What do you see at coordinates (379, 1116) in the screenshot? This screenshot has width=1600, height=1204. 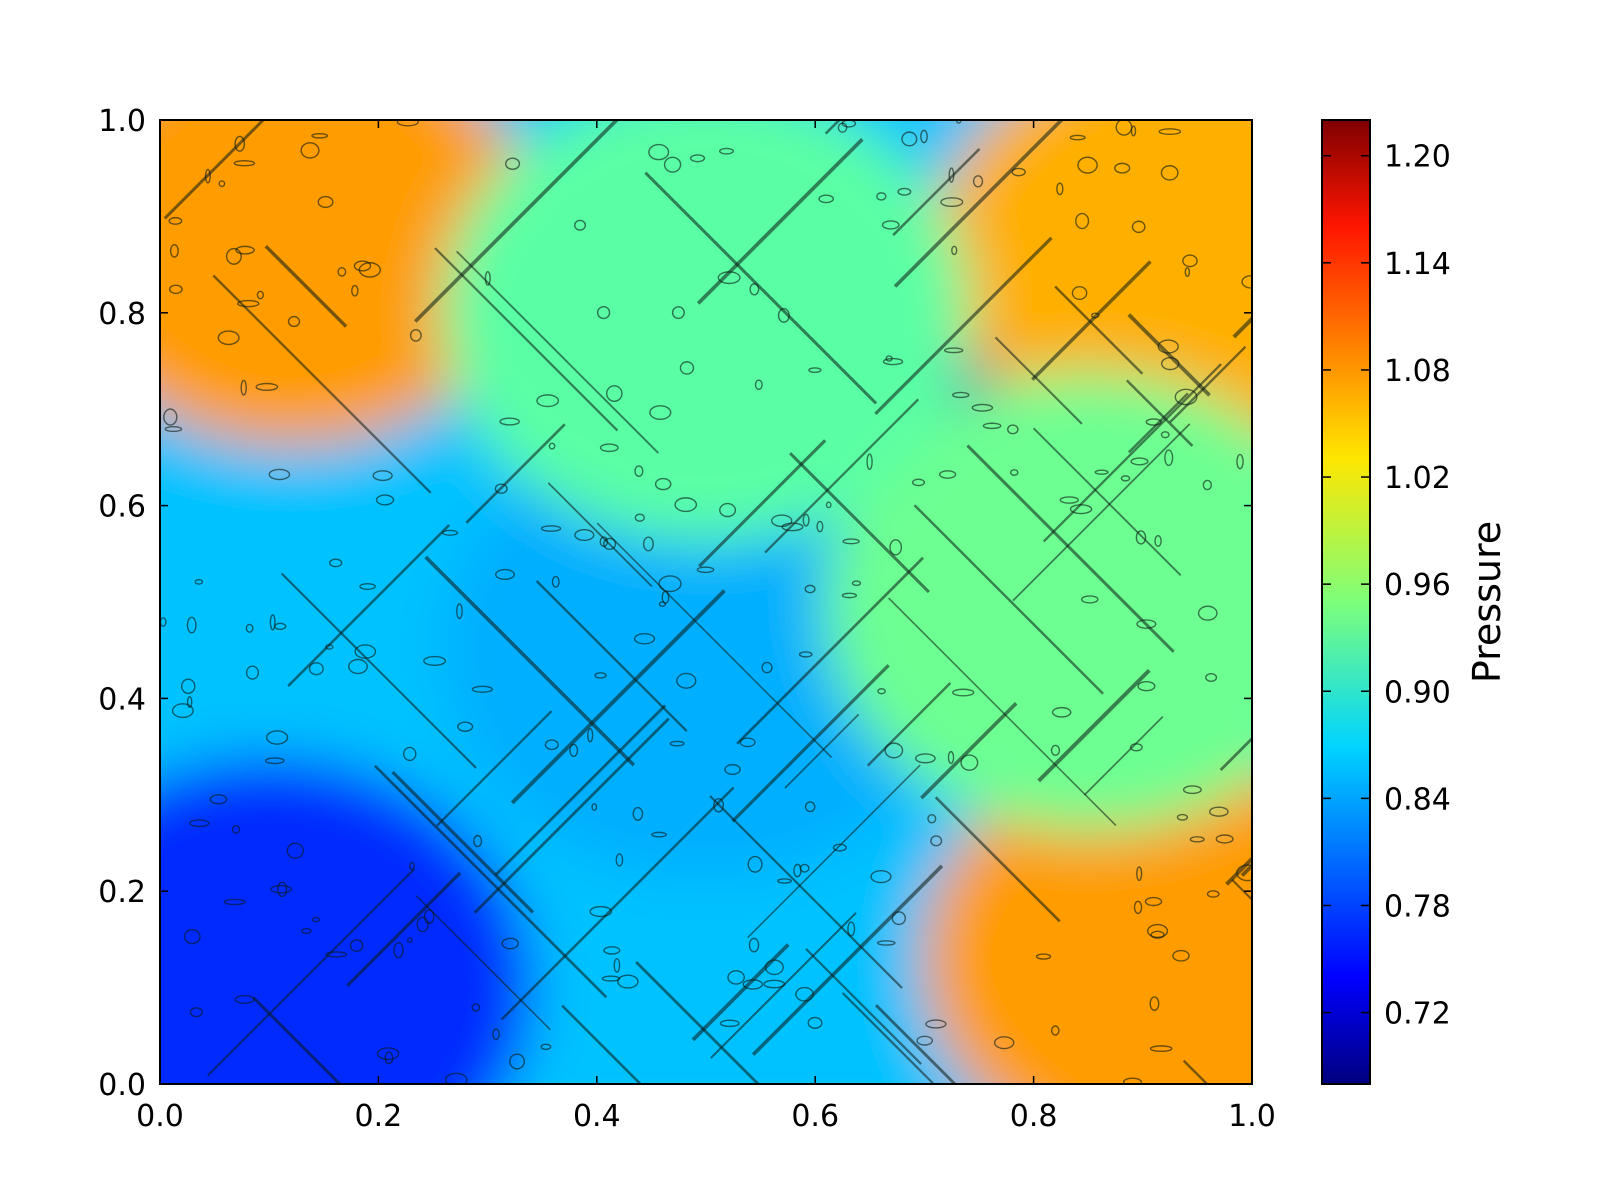 I see `x-tick-label: 0.2` at bounding box center [379, 1116].